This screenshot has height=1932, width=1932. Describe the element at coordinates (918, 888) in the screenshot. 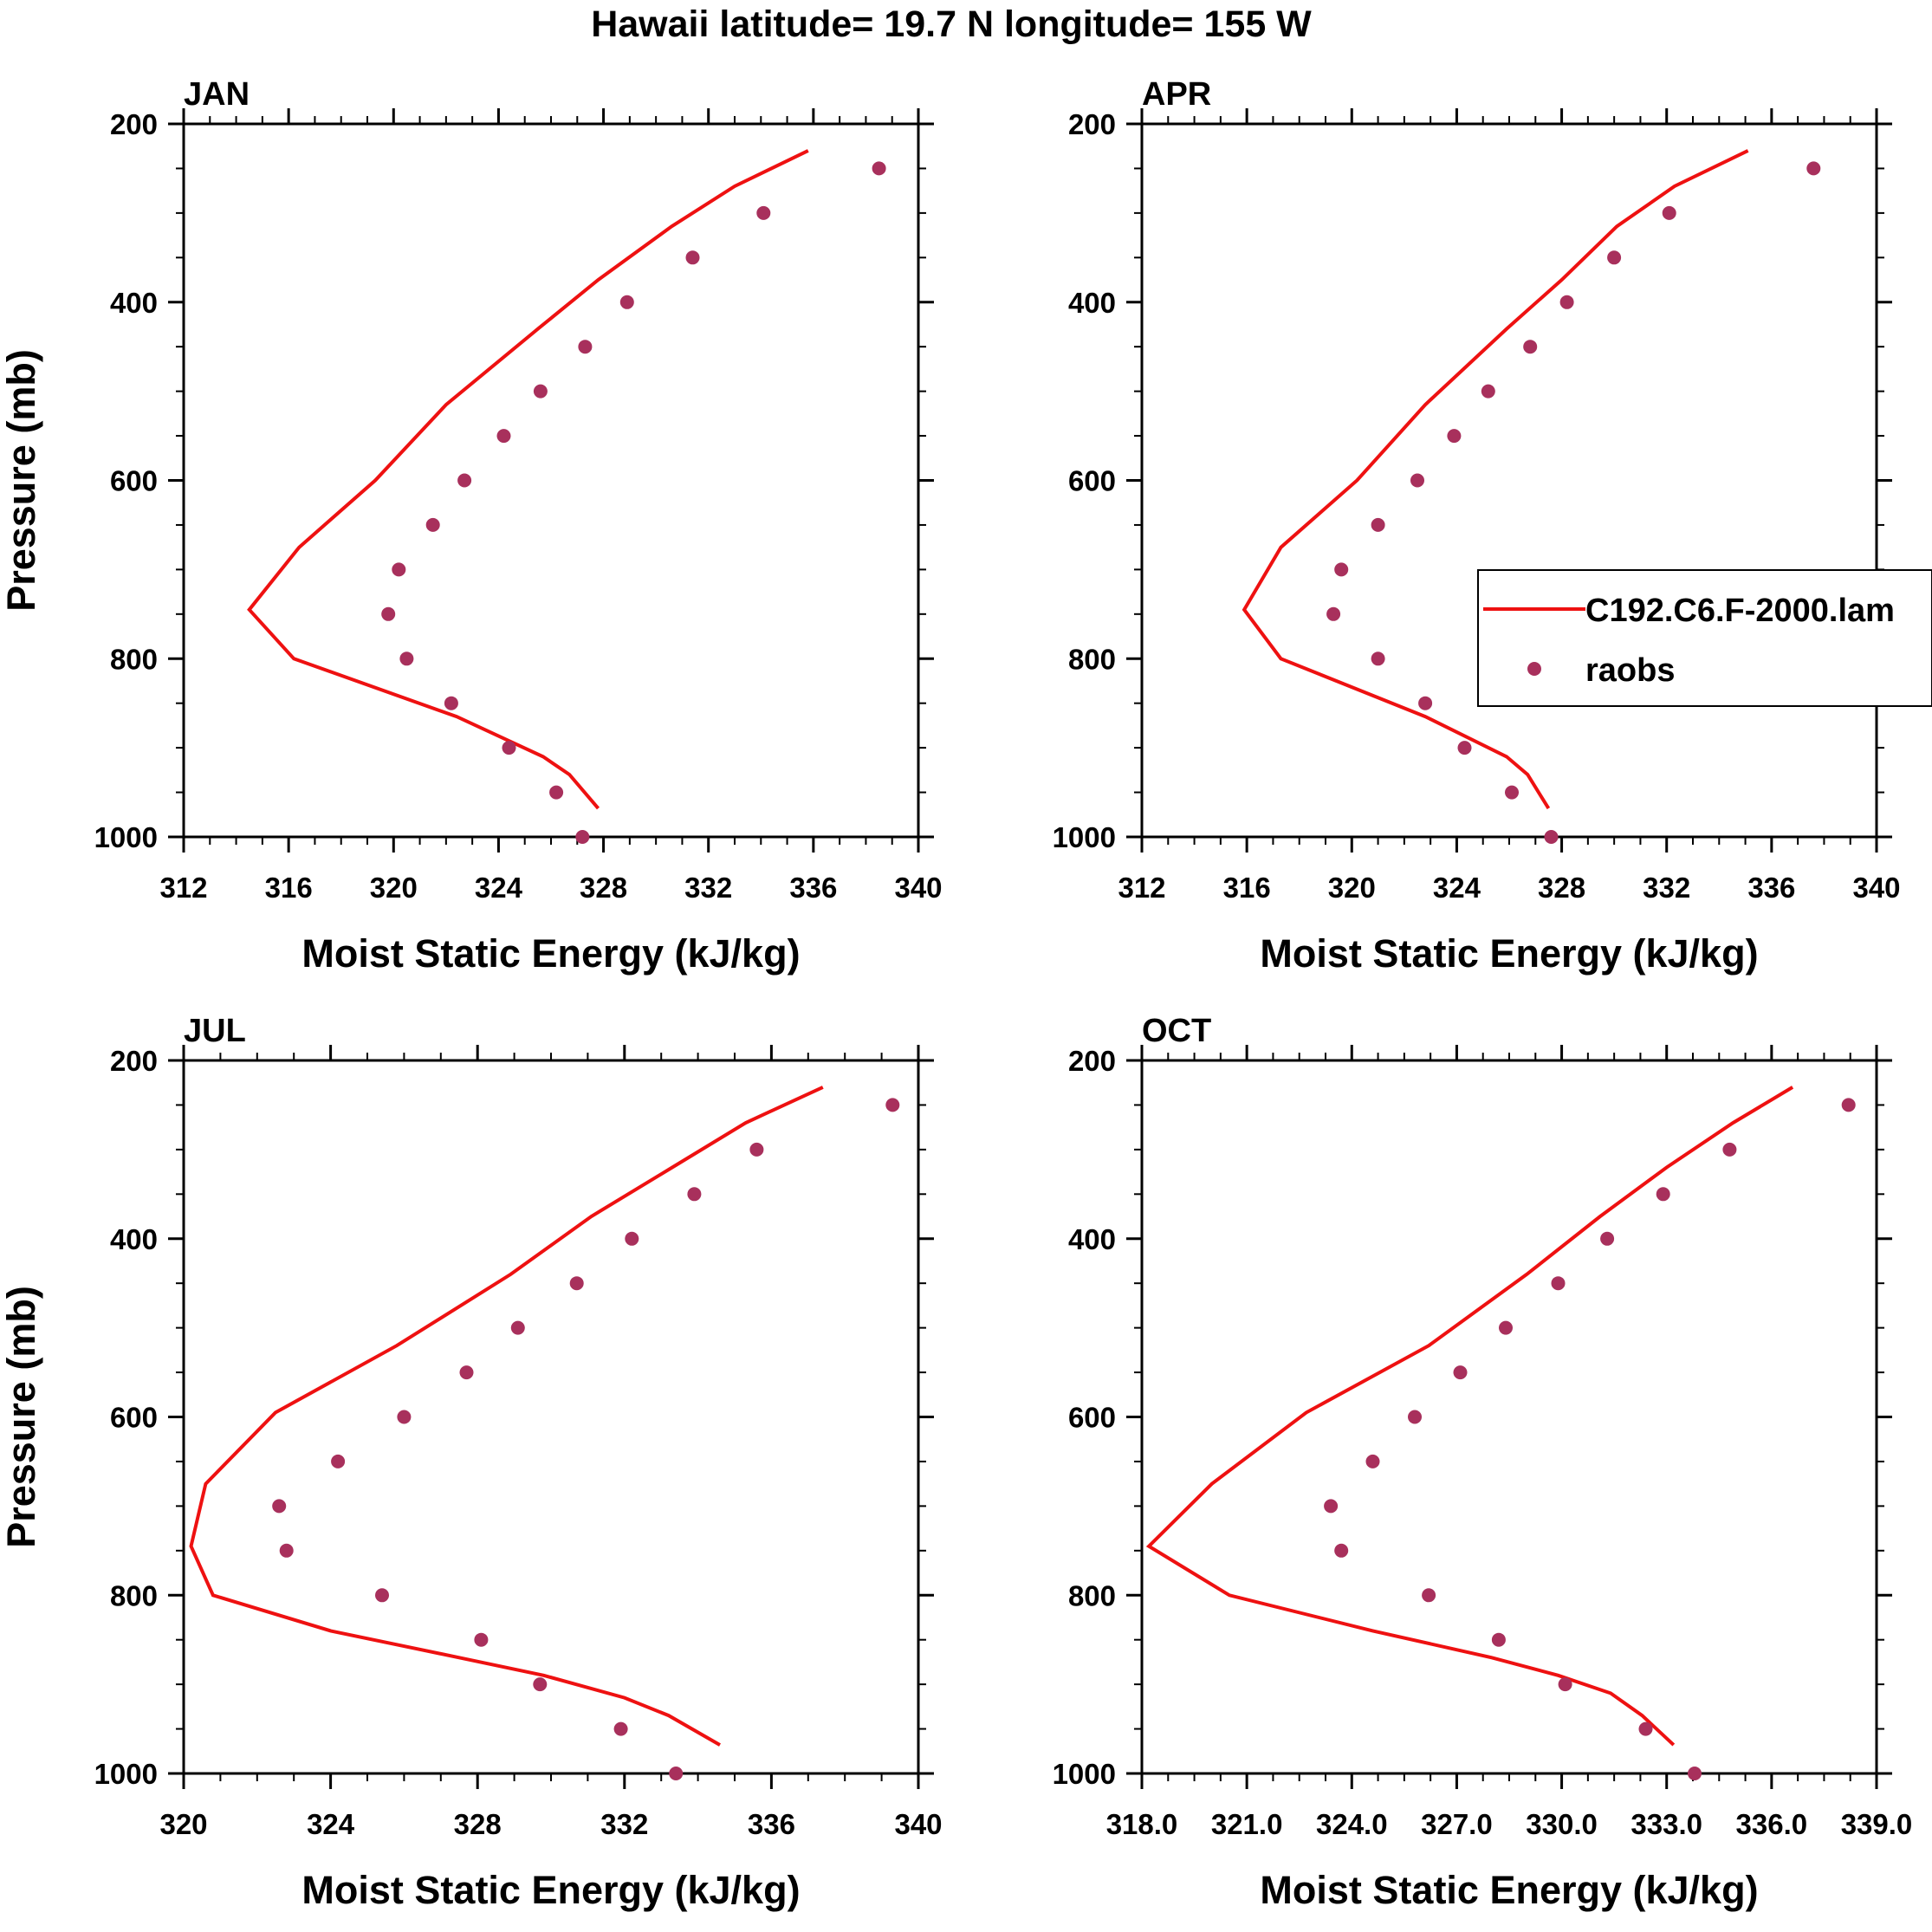

I see `panel-jan-xtick-label: 340` at that location.